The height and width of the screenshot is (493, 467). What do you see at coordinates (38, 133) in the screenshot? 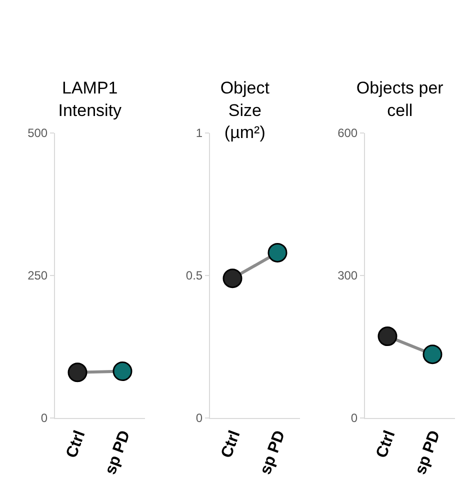
I see `y-tick-label: 500` at bounding box center [38, 133].